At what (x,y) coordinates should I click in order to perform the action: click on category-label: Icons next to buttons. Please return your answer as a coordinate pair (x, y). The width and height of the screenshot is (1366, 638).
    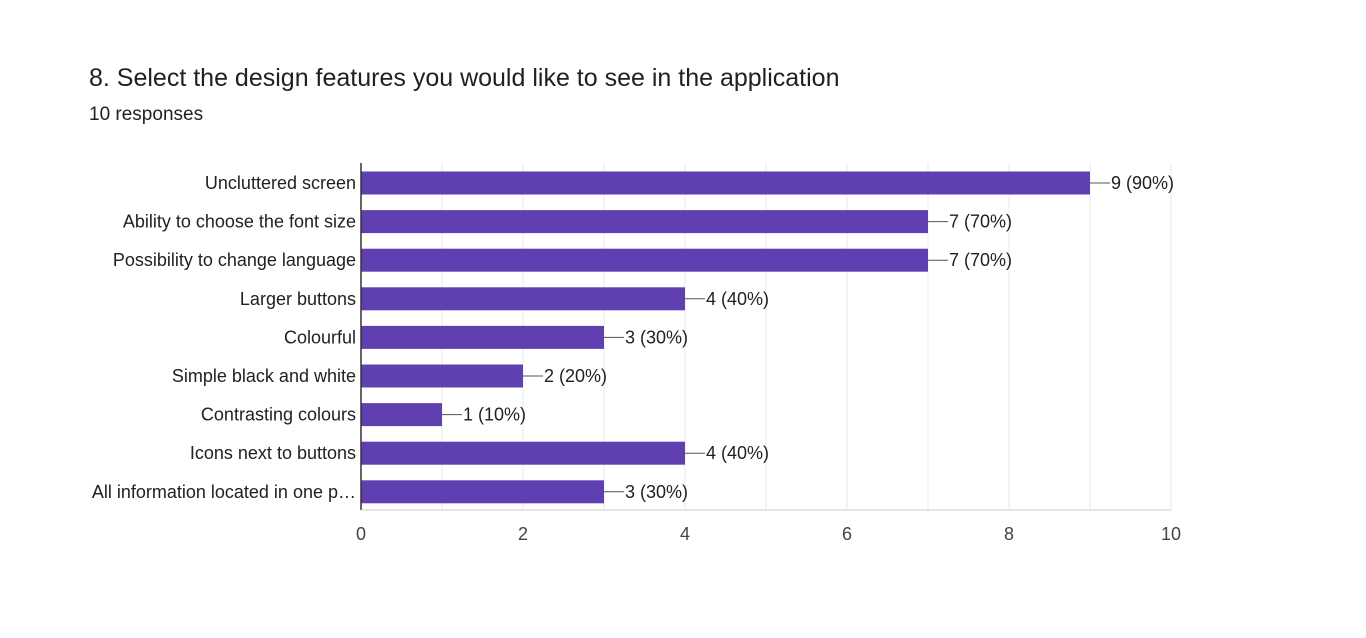
    Looking at the image, I should click on (273, 453).